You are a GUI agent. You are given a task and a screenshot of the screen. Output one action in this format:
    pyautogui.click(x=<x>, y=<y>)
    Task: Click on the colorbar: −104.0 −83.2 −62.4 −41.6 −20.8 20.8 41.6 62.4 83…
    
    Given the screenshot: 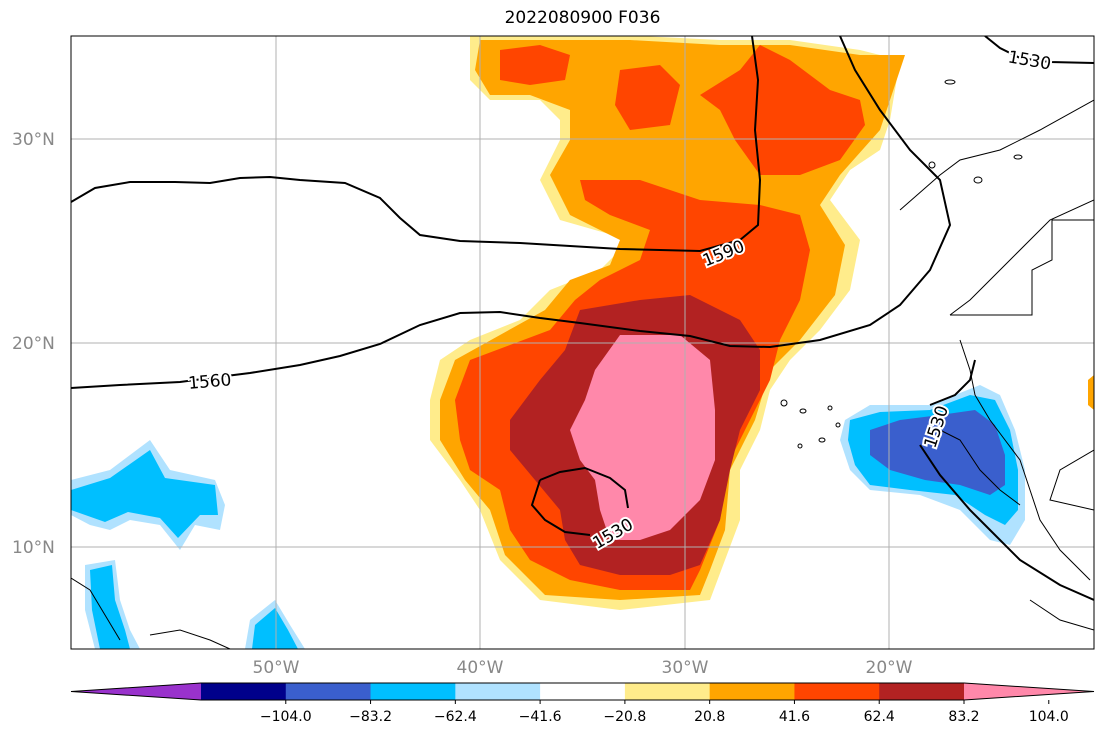 What is the action you would take?
    pyautogui.click(x=582, y=703)
    